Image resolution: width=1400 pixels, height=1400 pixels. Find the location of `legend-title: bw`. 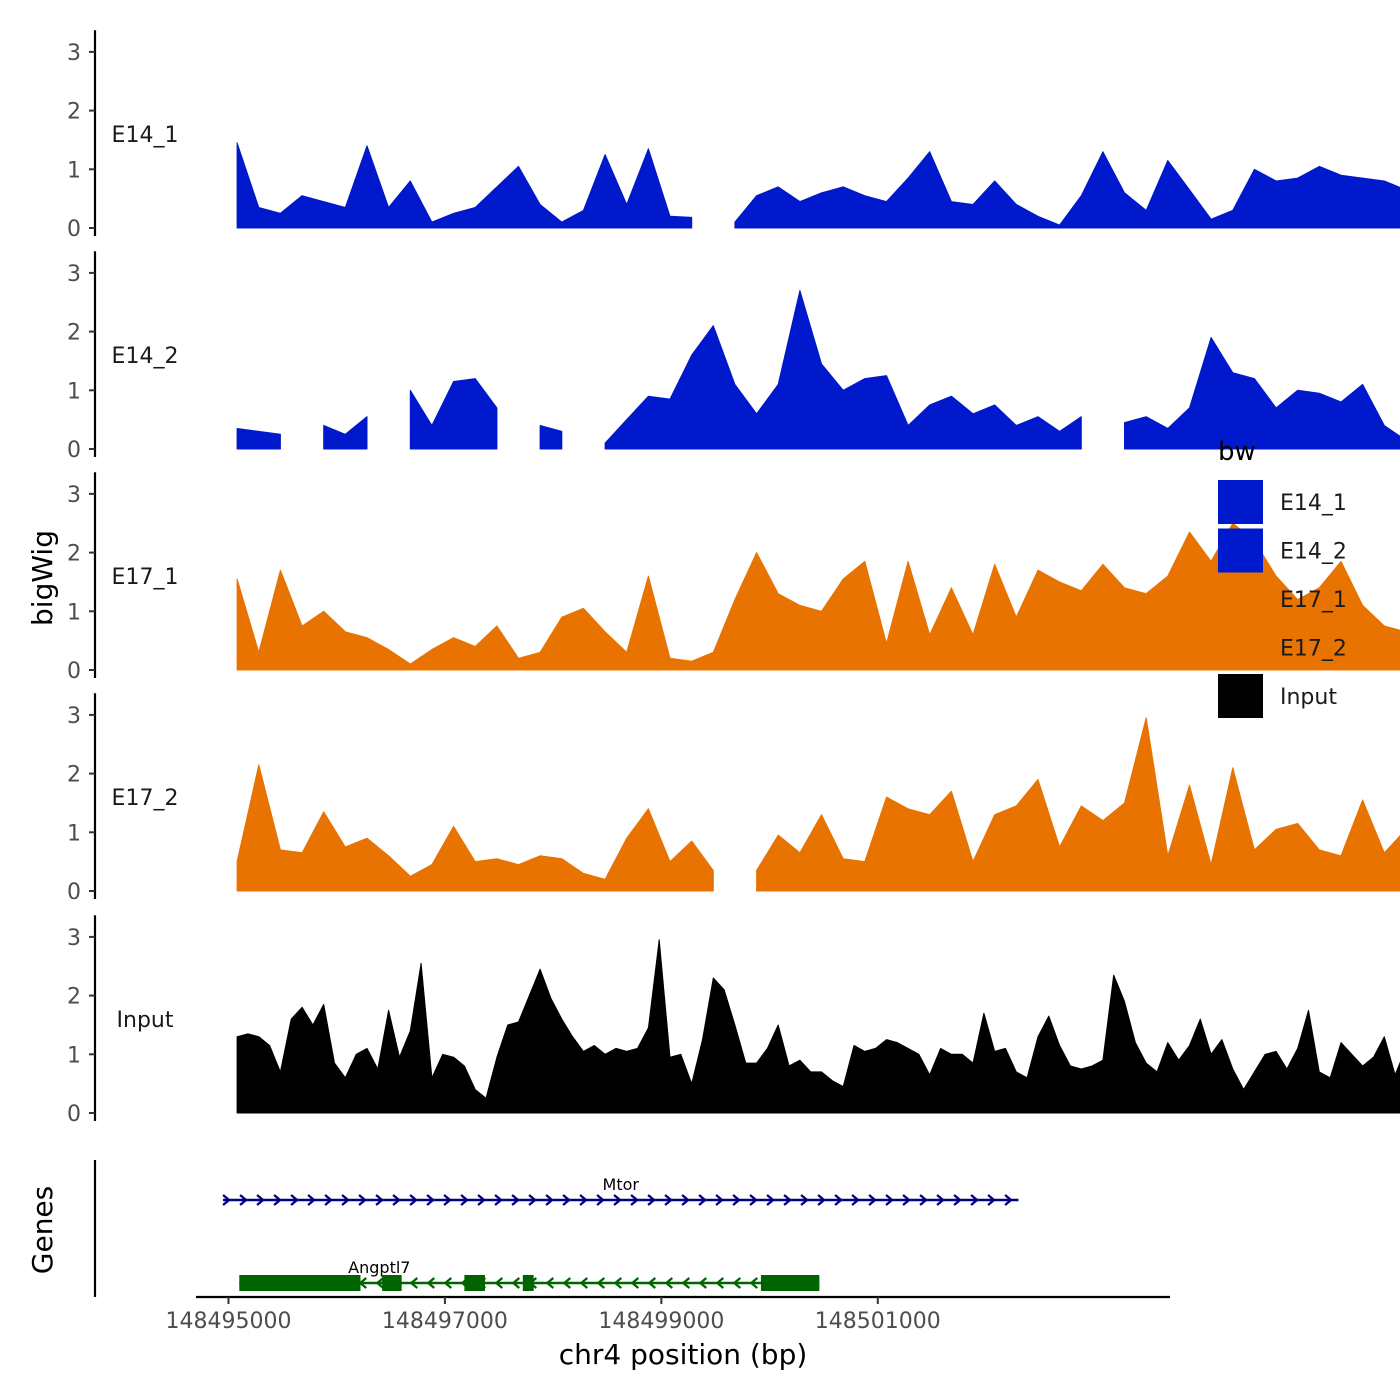

legend-title: bw is located at coordinates (1237, 452).